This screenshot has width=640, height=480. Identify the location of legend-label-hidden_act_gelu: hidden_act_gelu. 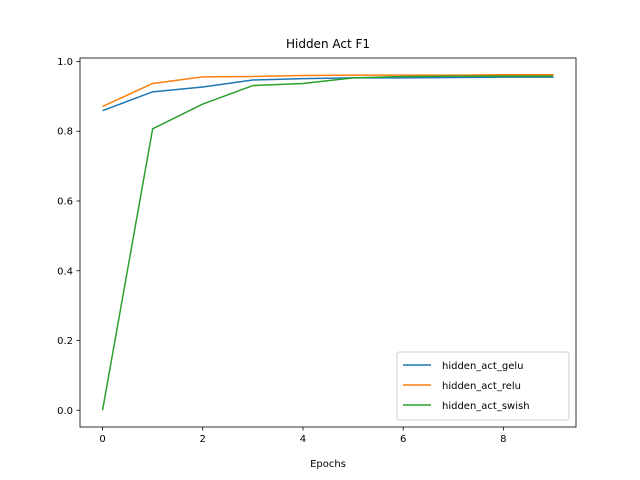
(482, 366).